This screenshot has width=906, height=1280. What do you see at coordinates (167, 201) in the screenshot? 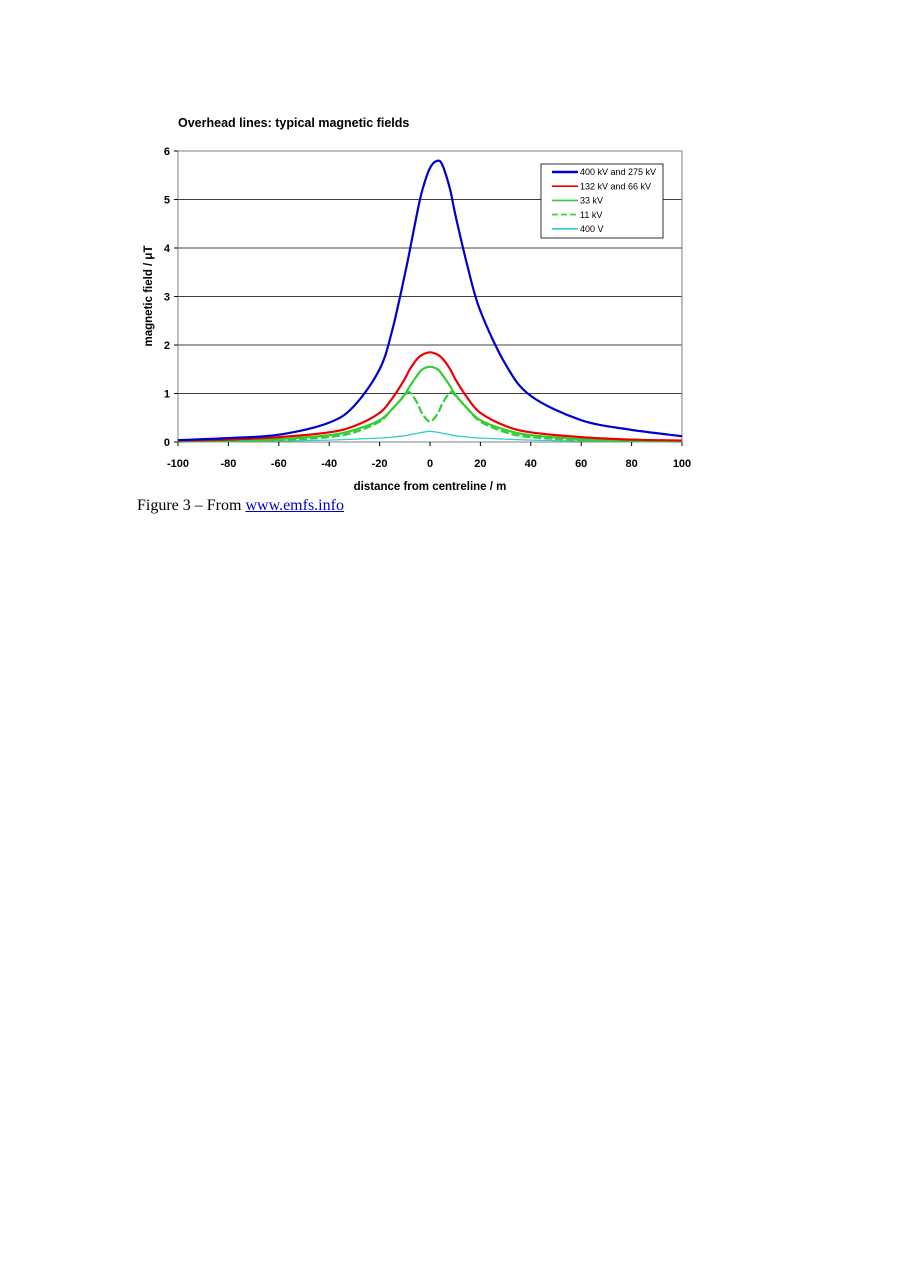
I see `y-tick-label-5: 5` at bounding box center [167, 201].